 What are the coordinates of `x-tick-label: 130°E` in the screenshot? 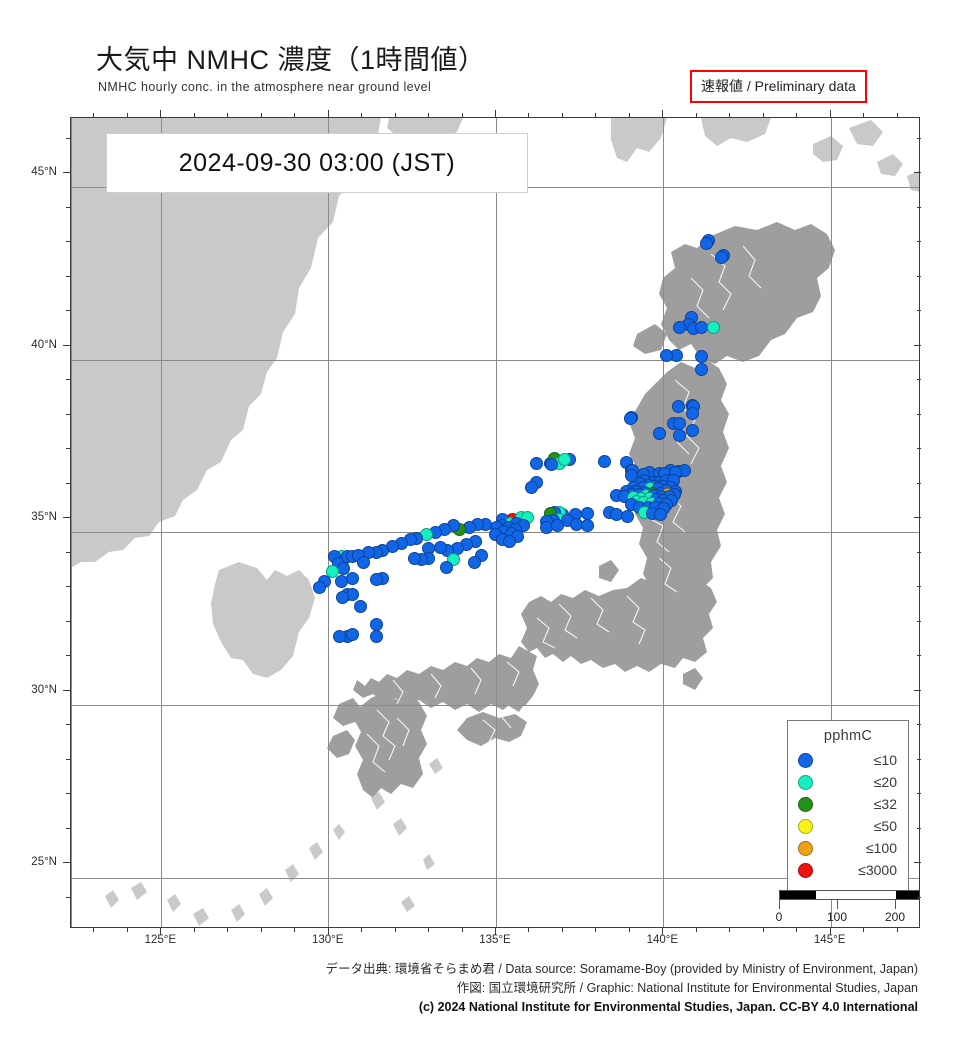 It's located at (327, 940).